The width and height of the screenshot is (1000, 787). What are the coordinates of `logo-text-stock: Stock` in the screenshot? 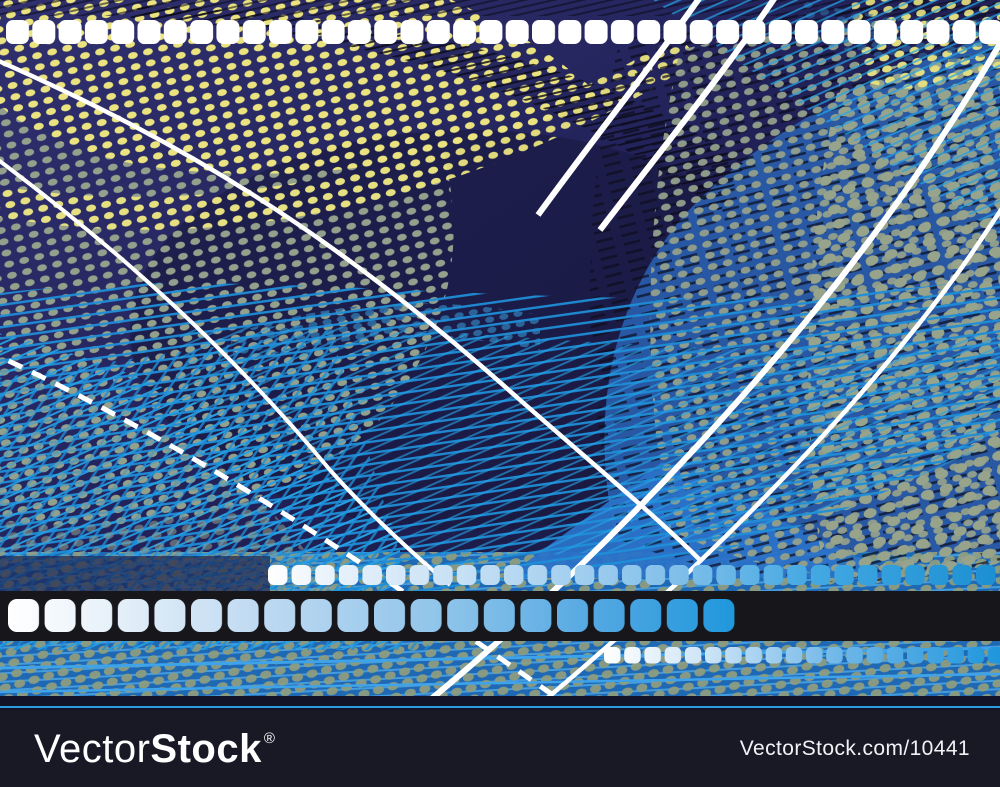 It's located at (206, 748).